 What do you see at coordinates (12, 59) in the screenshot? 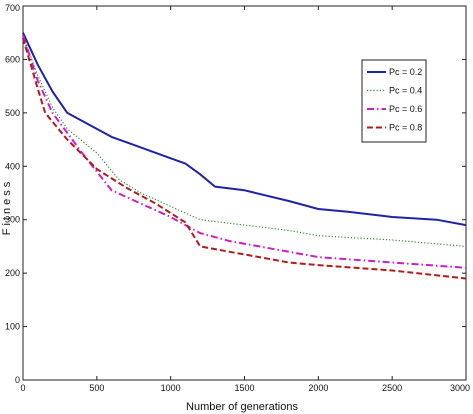
I see `y-tick-label: 600` at bounding box center [12, 59].